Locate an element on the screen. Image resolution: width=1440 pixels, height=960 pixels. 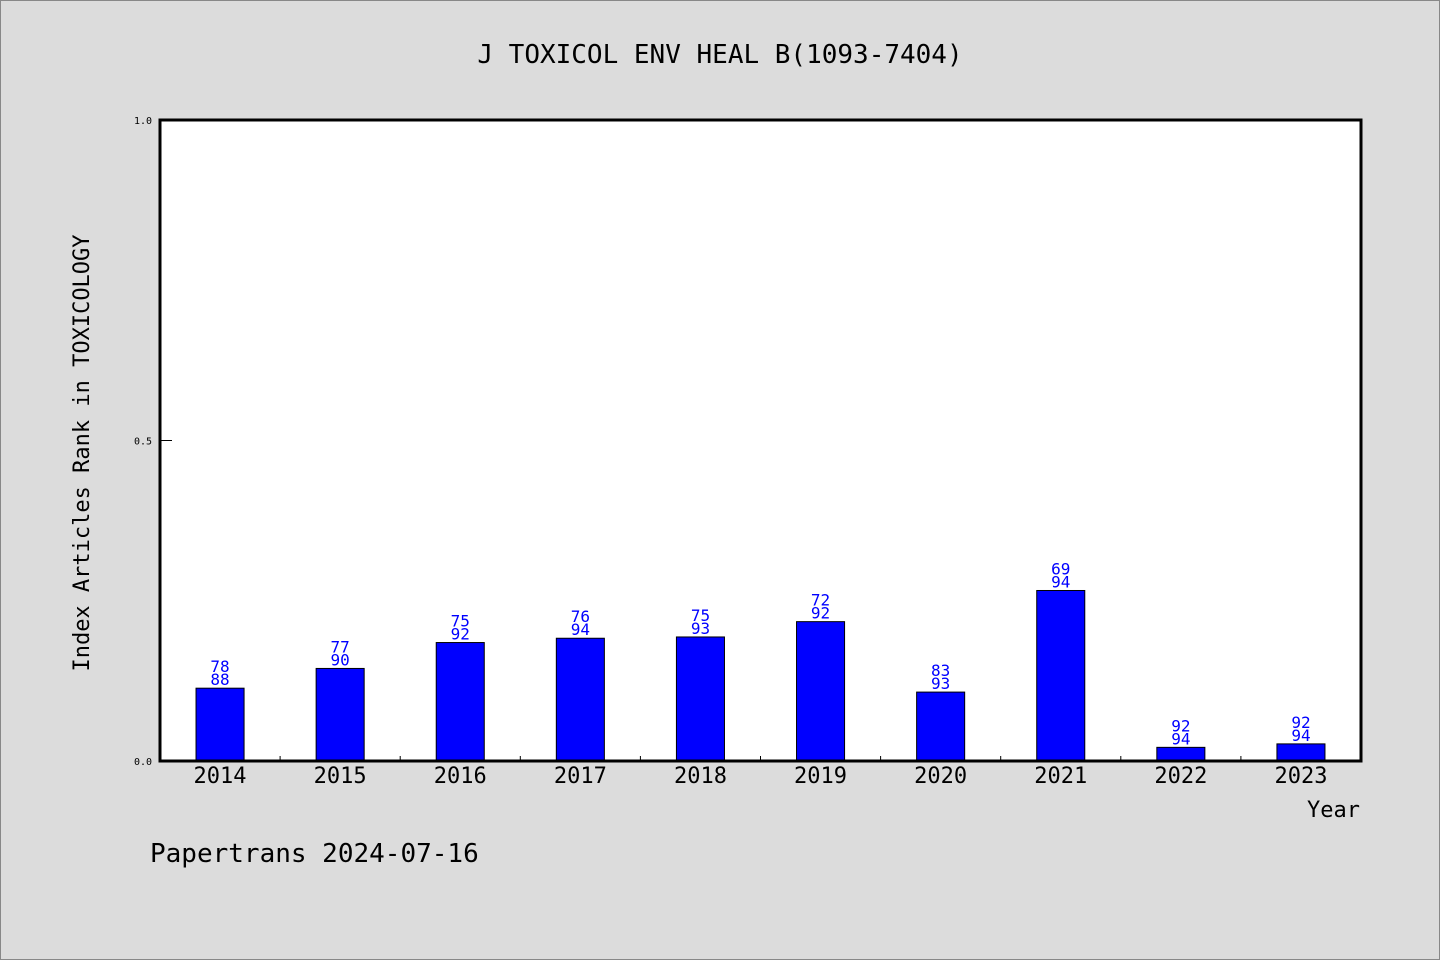
bar-2021 is located at coordinates (1061, 675).